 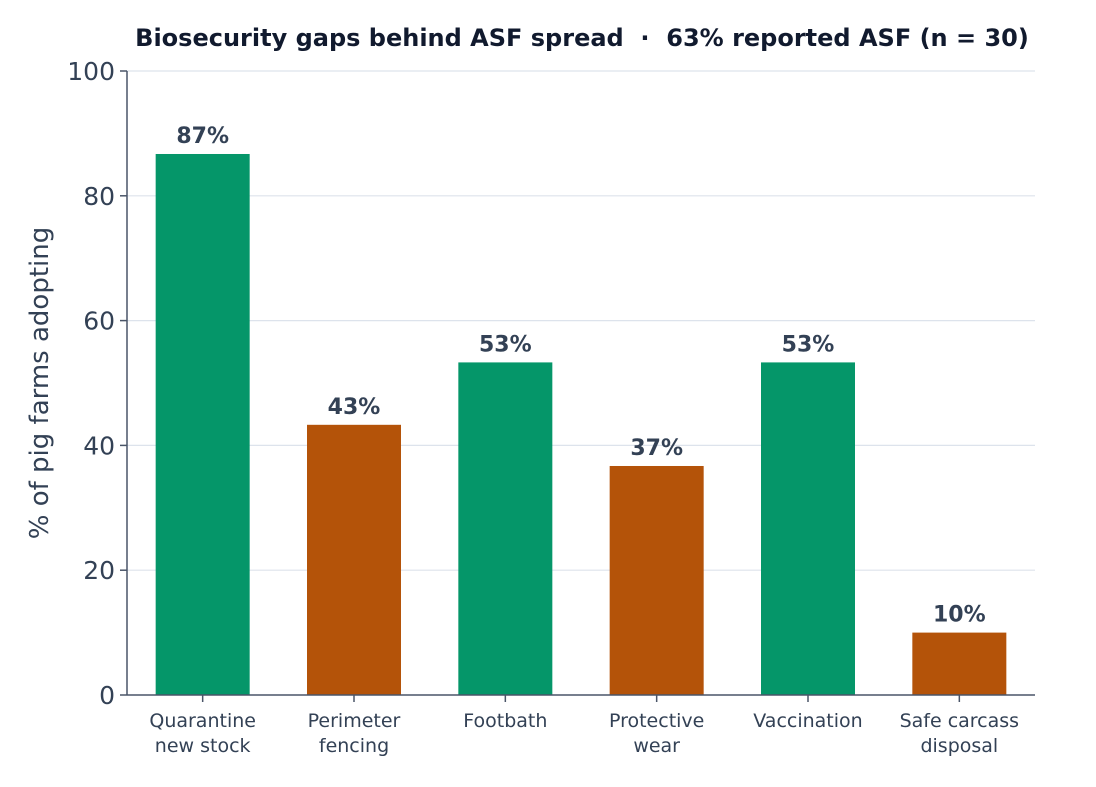 What do you see at coordinates (354, 721) in the screenshot?
I see `x-tick-label-line: Perimeter` at bounding box center [354, 721].